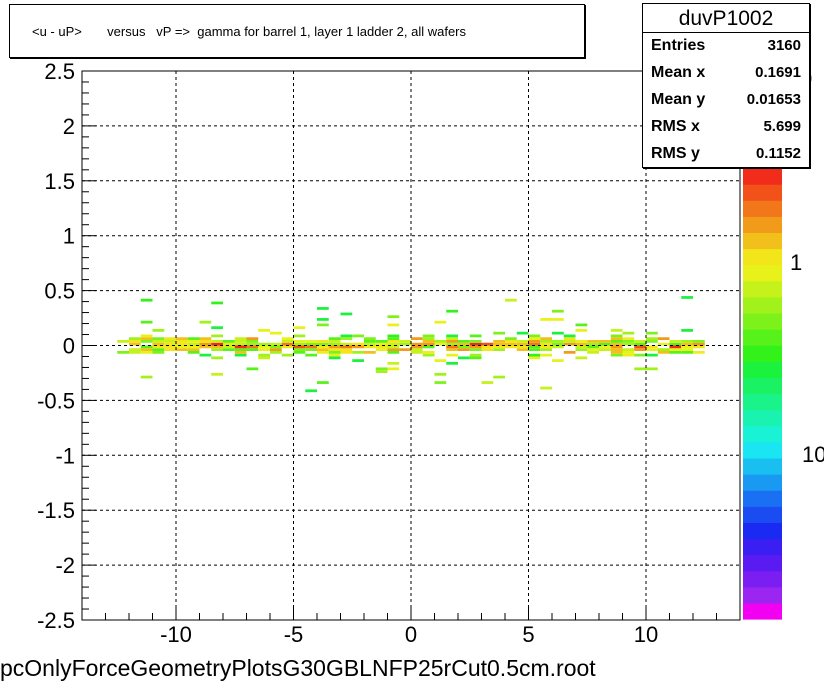  I want to click on y-tick-label: -2, so click(65, 565).